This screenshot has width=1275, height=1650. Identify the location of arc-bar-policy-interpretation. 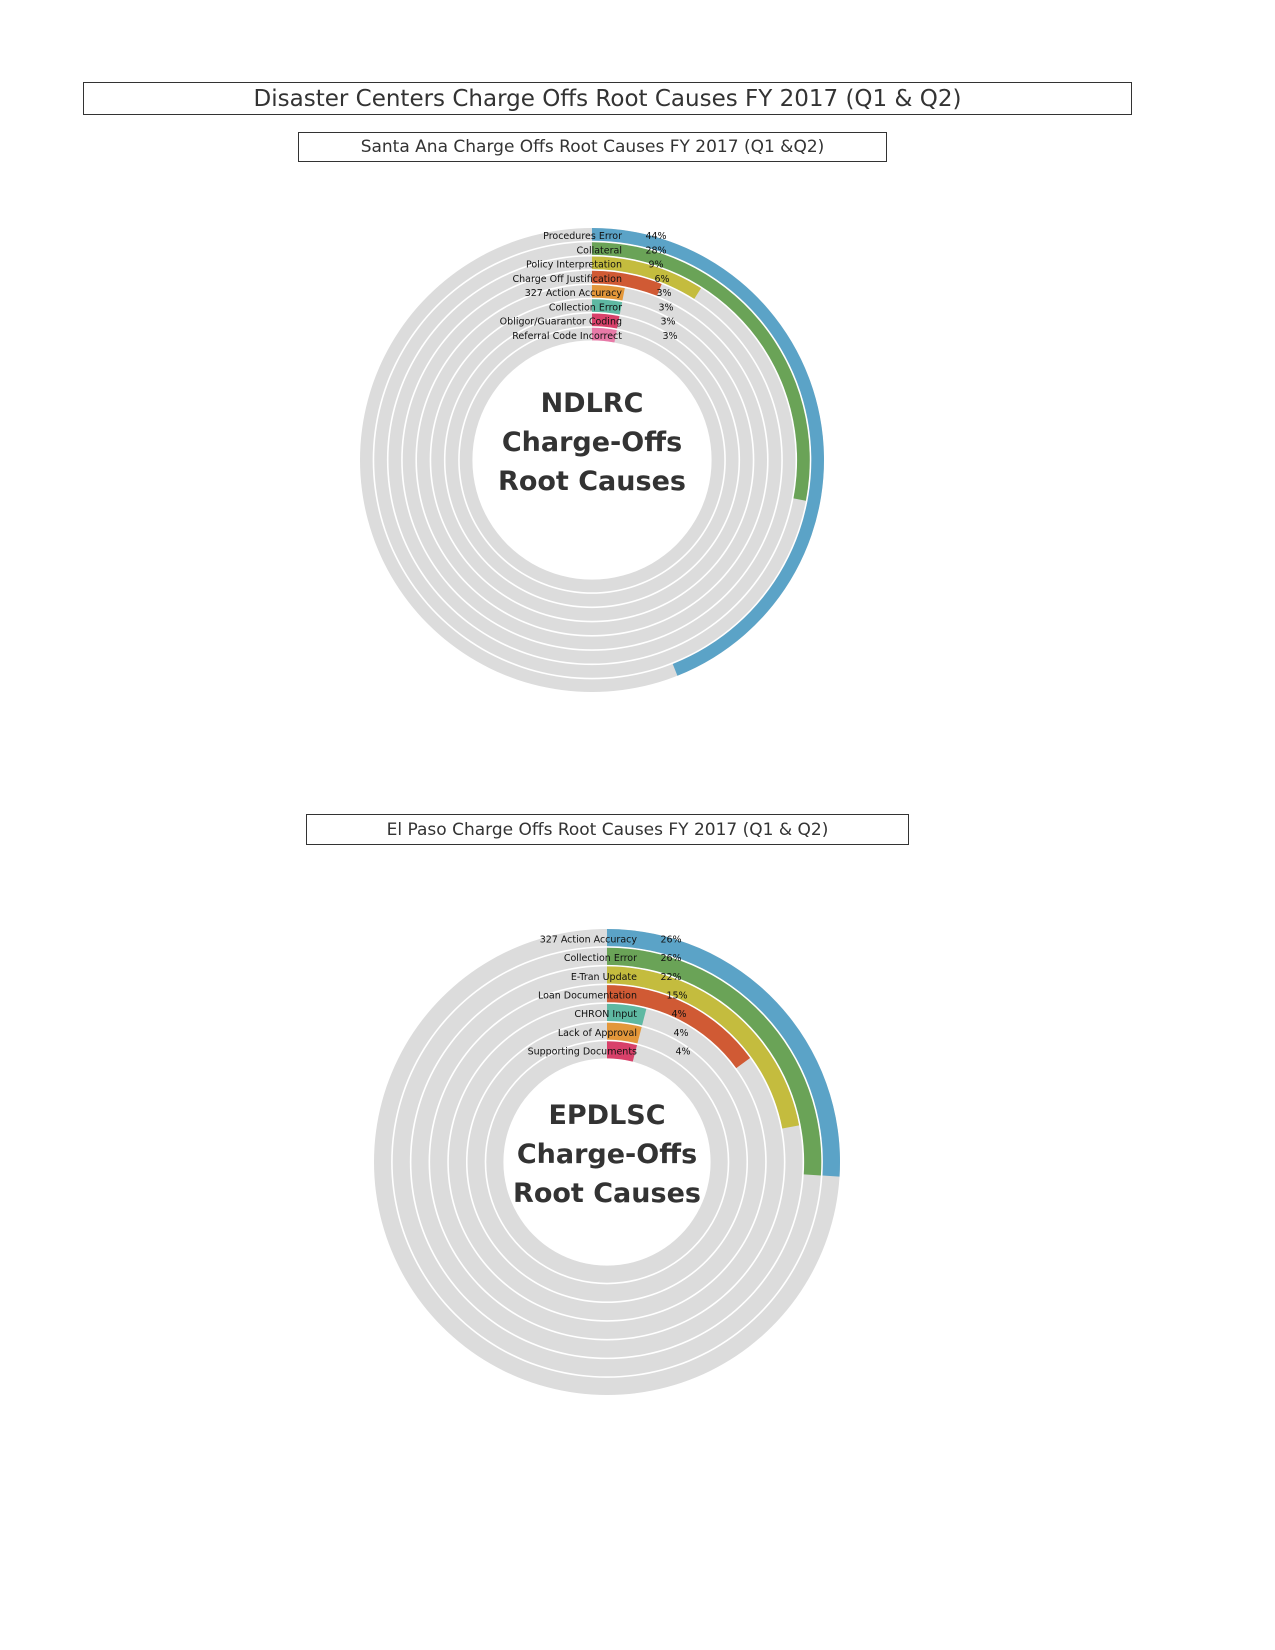
(647, 277).